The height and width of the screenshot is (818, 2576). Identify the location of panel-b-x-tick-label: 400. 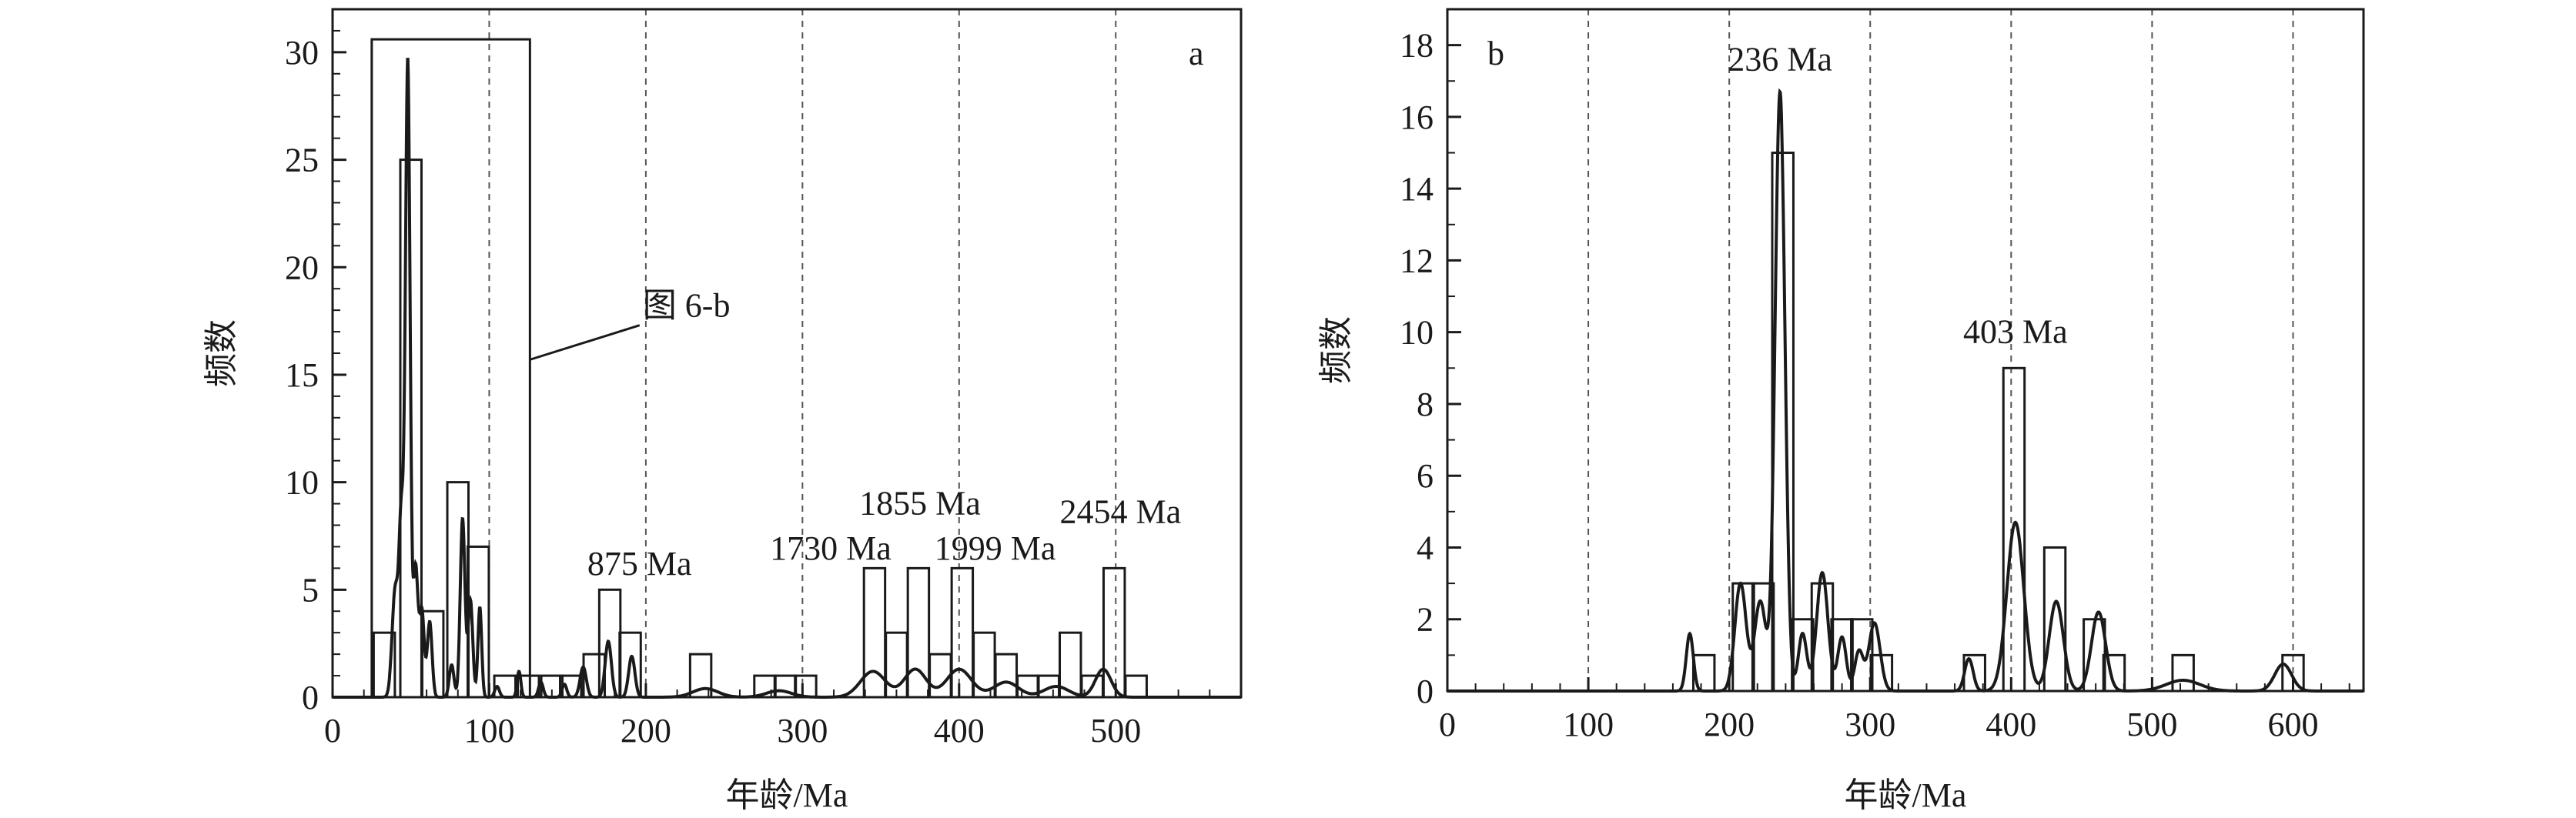
(2011, 724).